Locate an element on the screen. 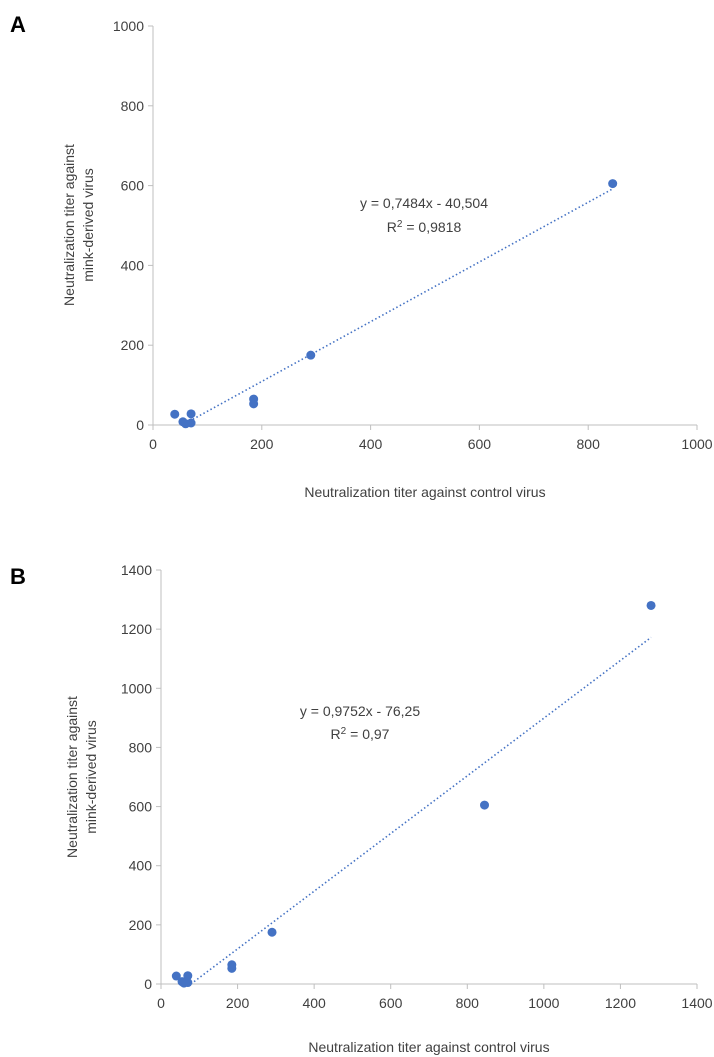 The height and width of the screenshot is (1057, 714). x-tick-label: 1200 is located at coordinates (620, 1003).